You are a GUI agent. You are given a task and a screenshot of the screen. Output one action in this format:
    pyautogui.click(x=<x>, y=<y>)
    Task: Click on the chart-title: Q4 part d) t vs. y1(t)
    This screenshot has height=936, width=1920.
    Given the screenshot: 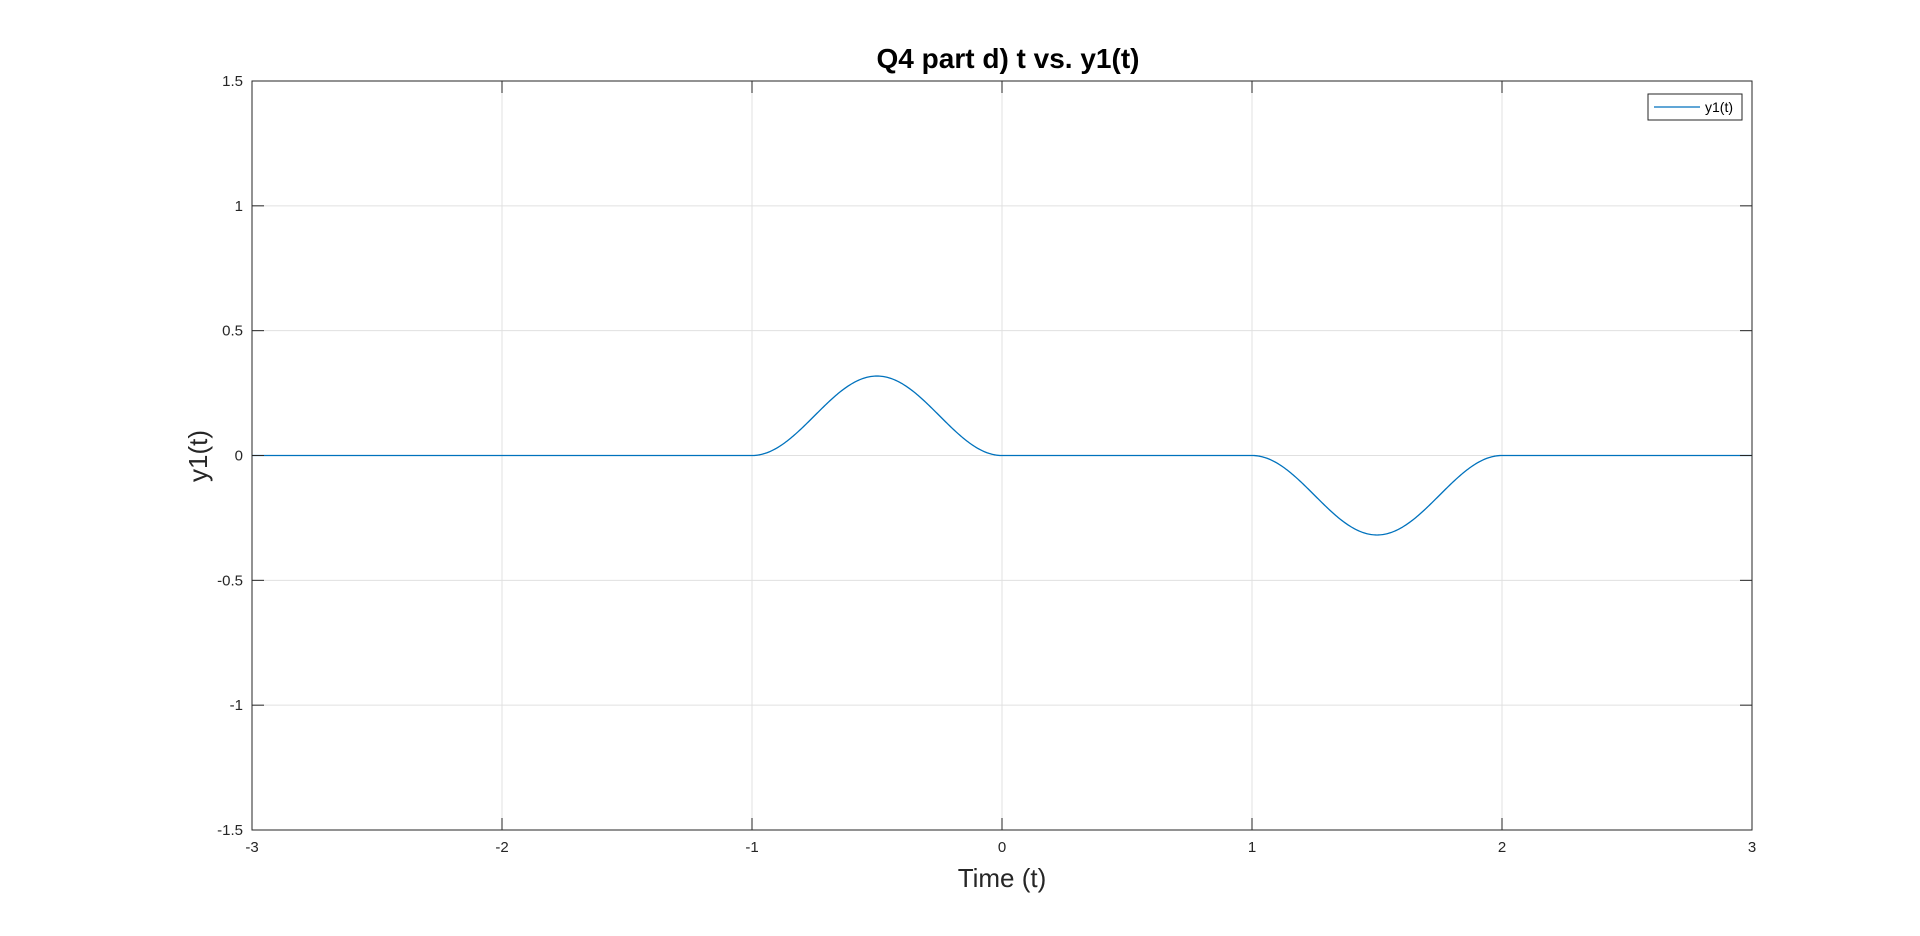 What is the action you would take?
    pyautogui.click(x=1008, y=58)
    